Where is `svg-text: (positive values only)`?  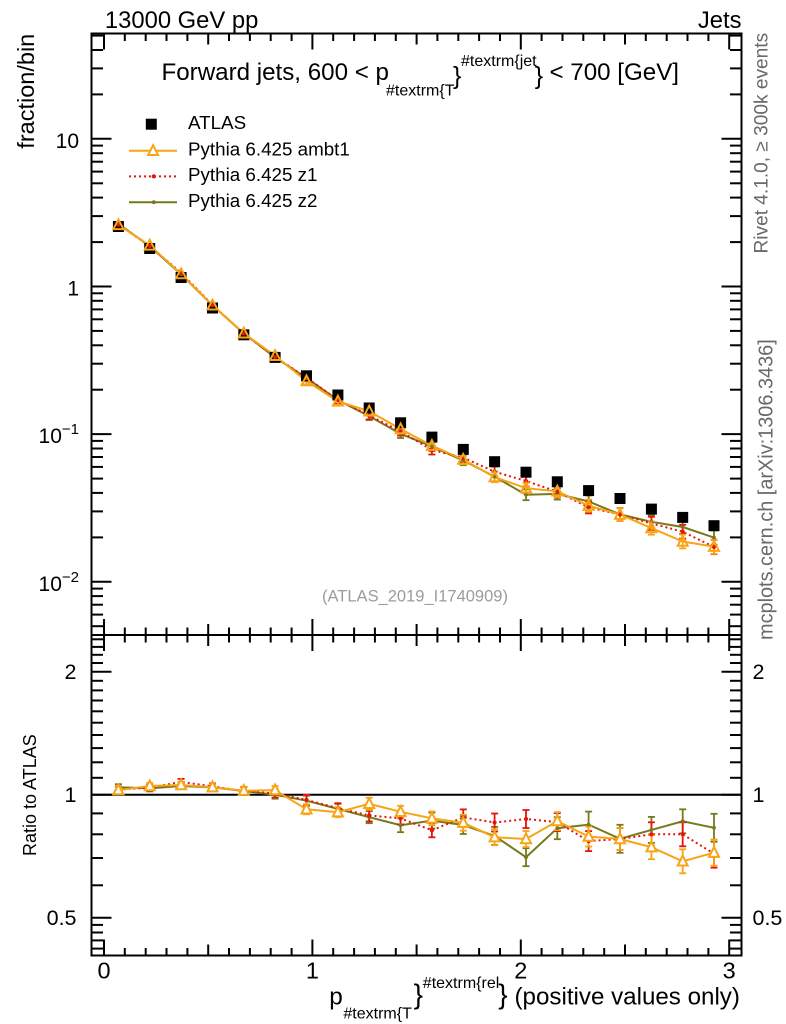
svg-text: (positive values only) is located at coordinates (627, 997).